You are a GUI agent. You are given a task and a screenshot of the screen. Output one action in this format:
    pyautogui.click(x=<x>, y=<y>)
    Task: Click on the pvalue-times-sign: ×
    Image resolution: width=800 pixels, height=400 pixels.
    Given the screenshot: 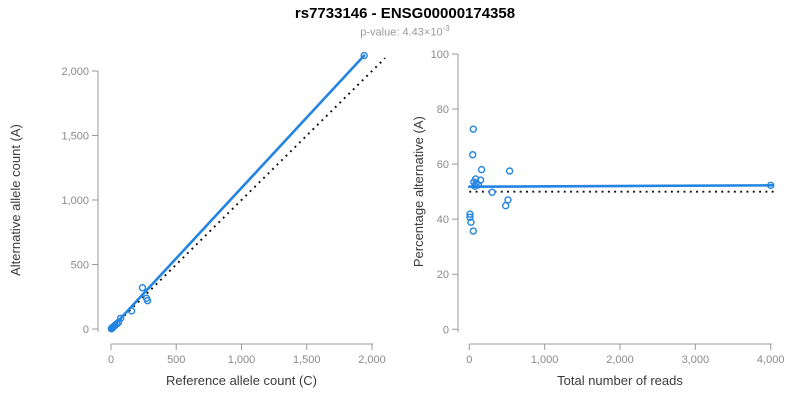 What is the action you would take?
    pyautogui.click(x=427, y=32)
    